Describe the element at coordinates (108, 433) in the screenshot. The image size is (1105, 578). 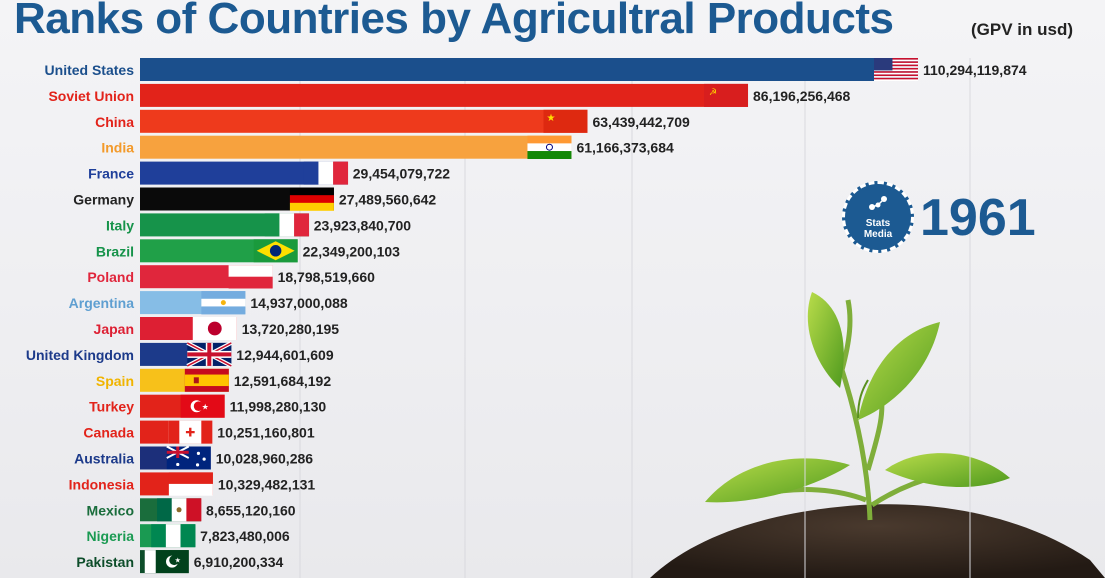
I see `bar-label-canada: Canada` at that location.